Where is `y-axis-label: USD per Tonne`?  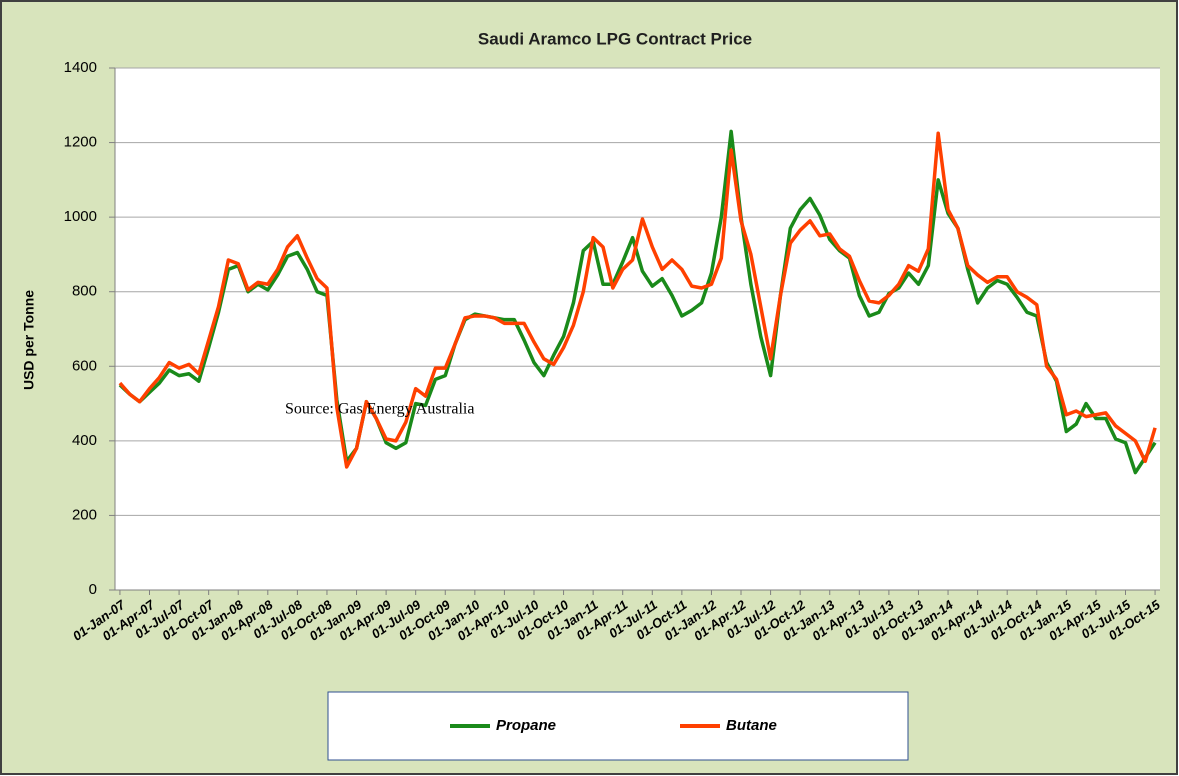 y-axis-label: USD per Tonne is located at coordinates (29, 340).